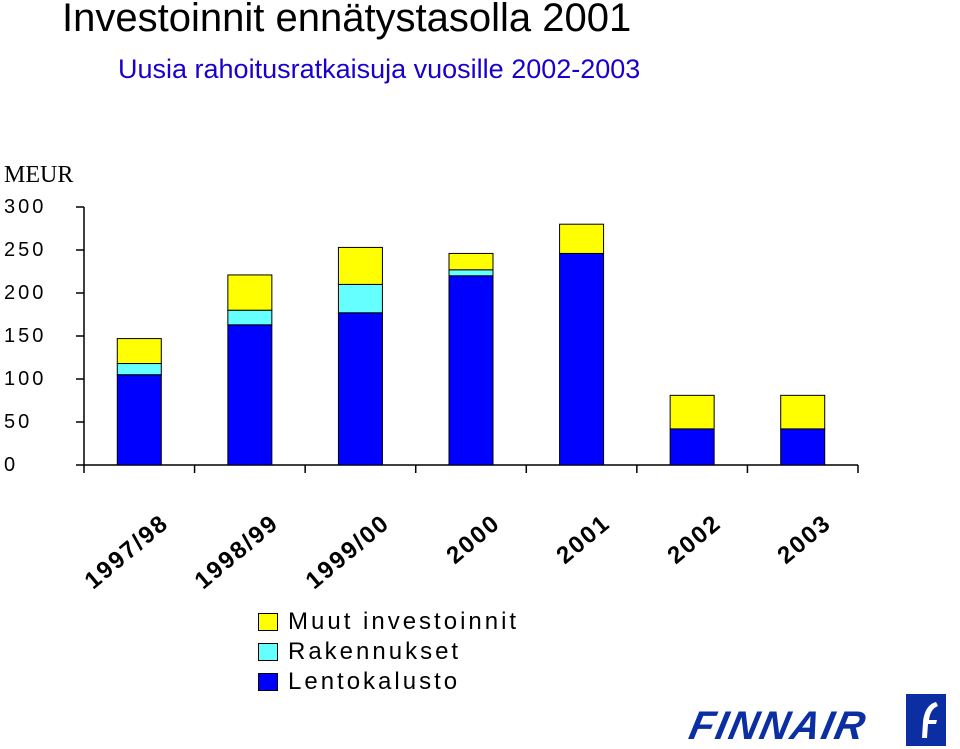  I want to click on finnair-f-mark-icon, so click(926, 720).